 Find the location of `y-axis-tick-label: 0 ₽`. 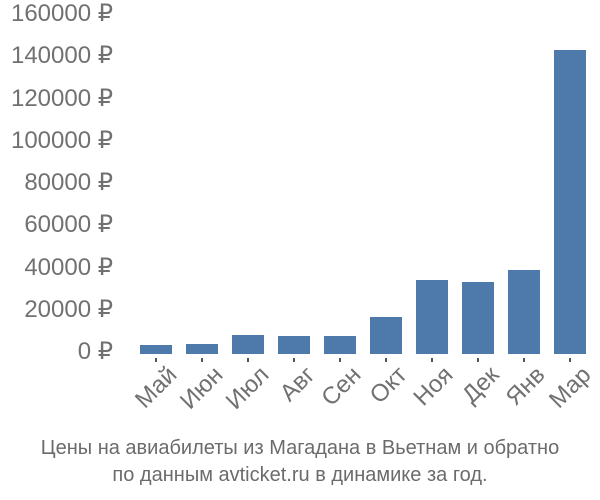

y-axis-tick-label: 0 ₽ is located at coordinates (95, 351).